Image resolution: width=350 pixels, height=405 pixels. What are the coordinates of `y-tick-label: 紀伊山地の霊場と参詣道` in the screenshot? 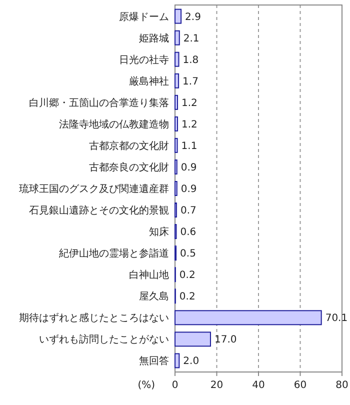 It's located at (114, 254).